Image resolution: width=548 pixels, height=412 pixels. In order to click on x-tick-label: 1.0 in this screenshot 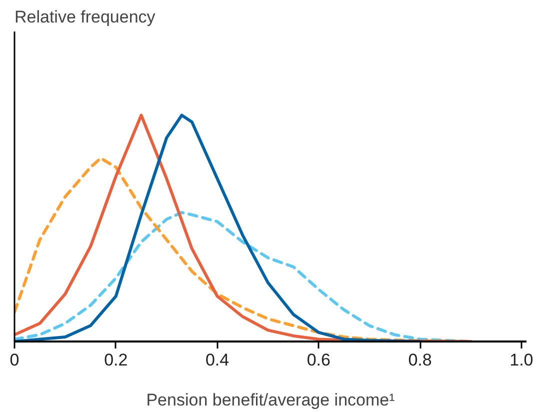, I will do `click(522, 360)`.